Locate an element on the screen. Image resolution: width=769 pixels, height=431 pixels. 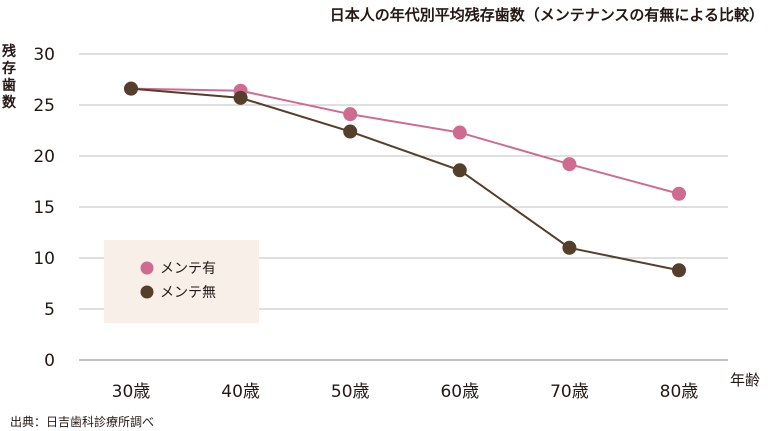
y-tick-label: 15 is located at coordinates (44, 208).